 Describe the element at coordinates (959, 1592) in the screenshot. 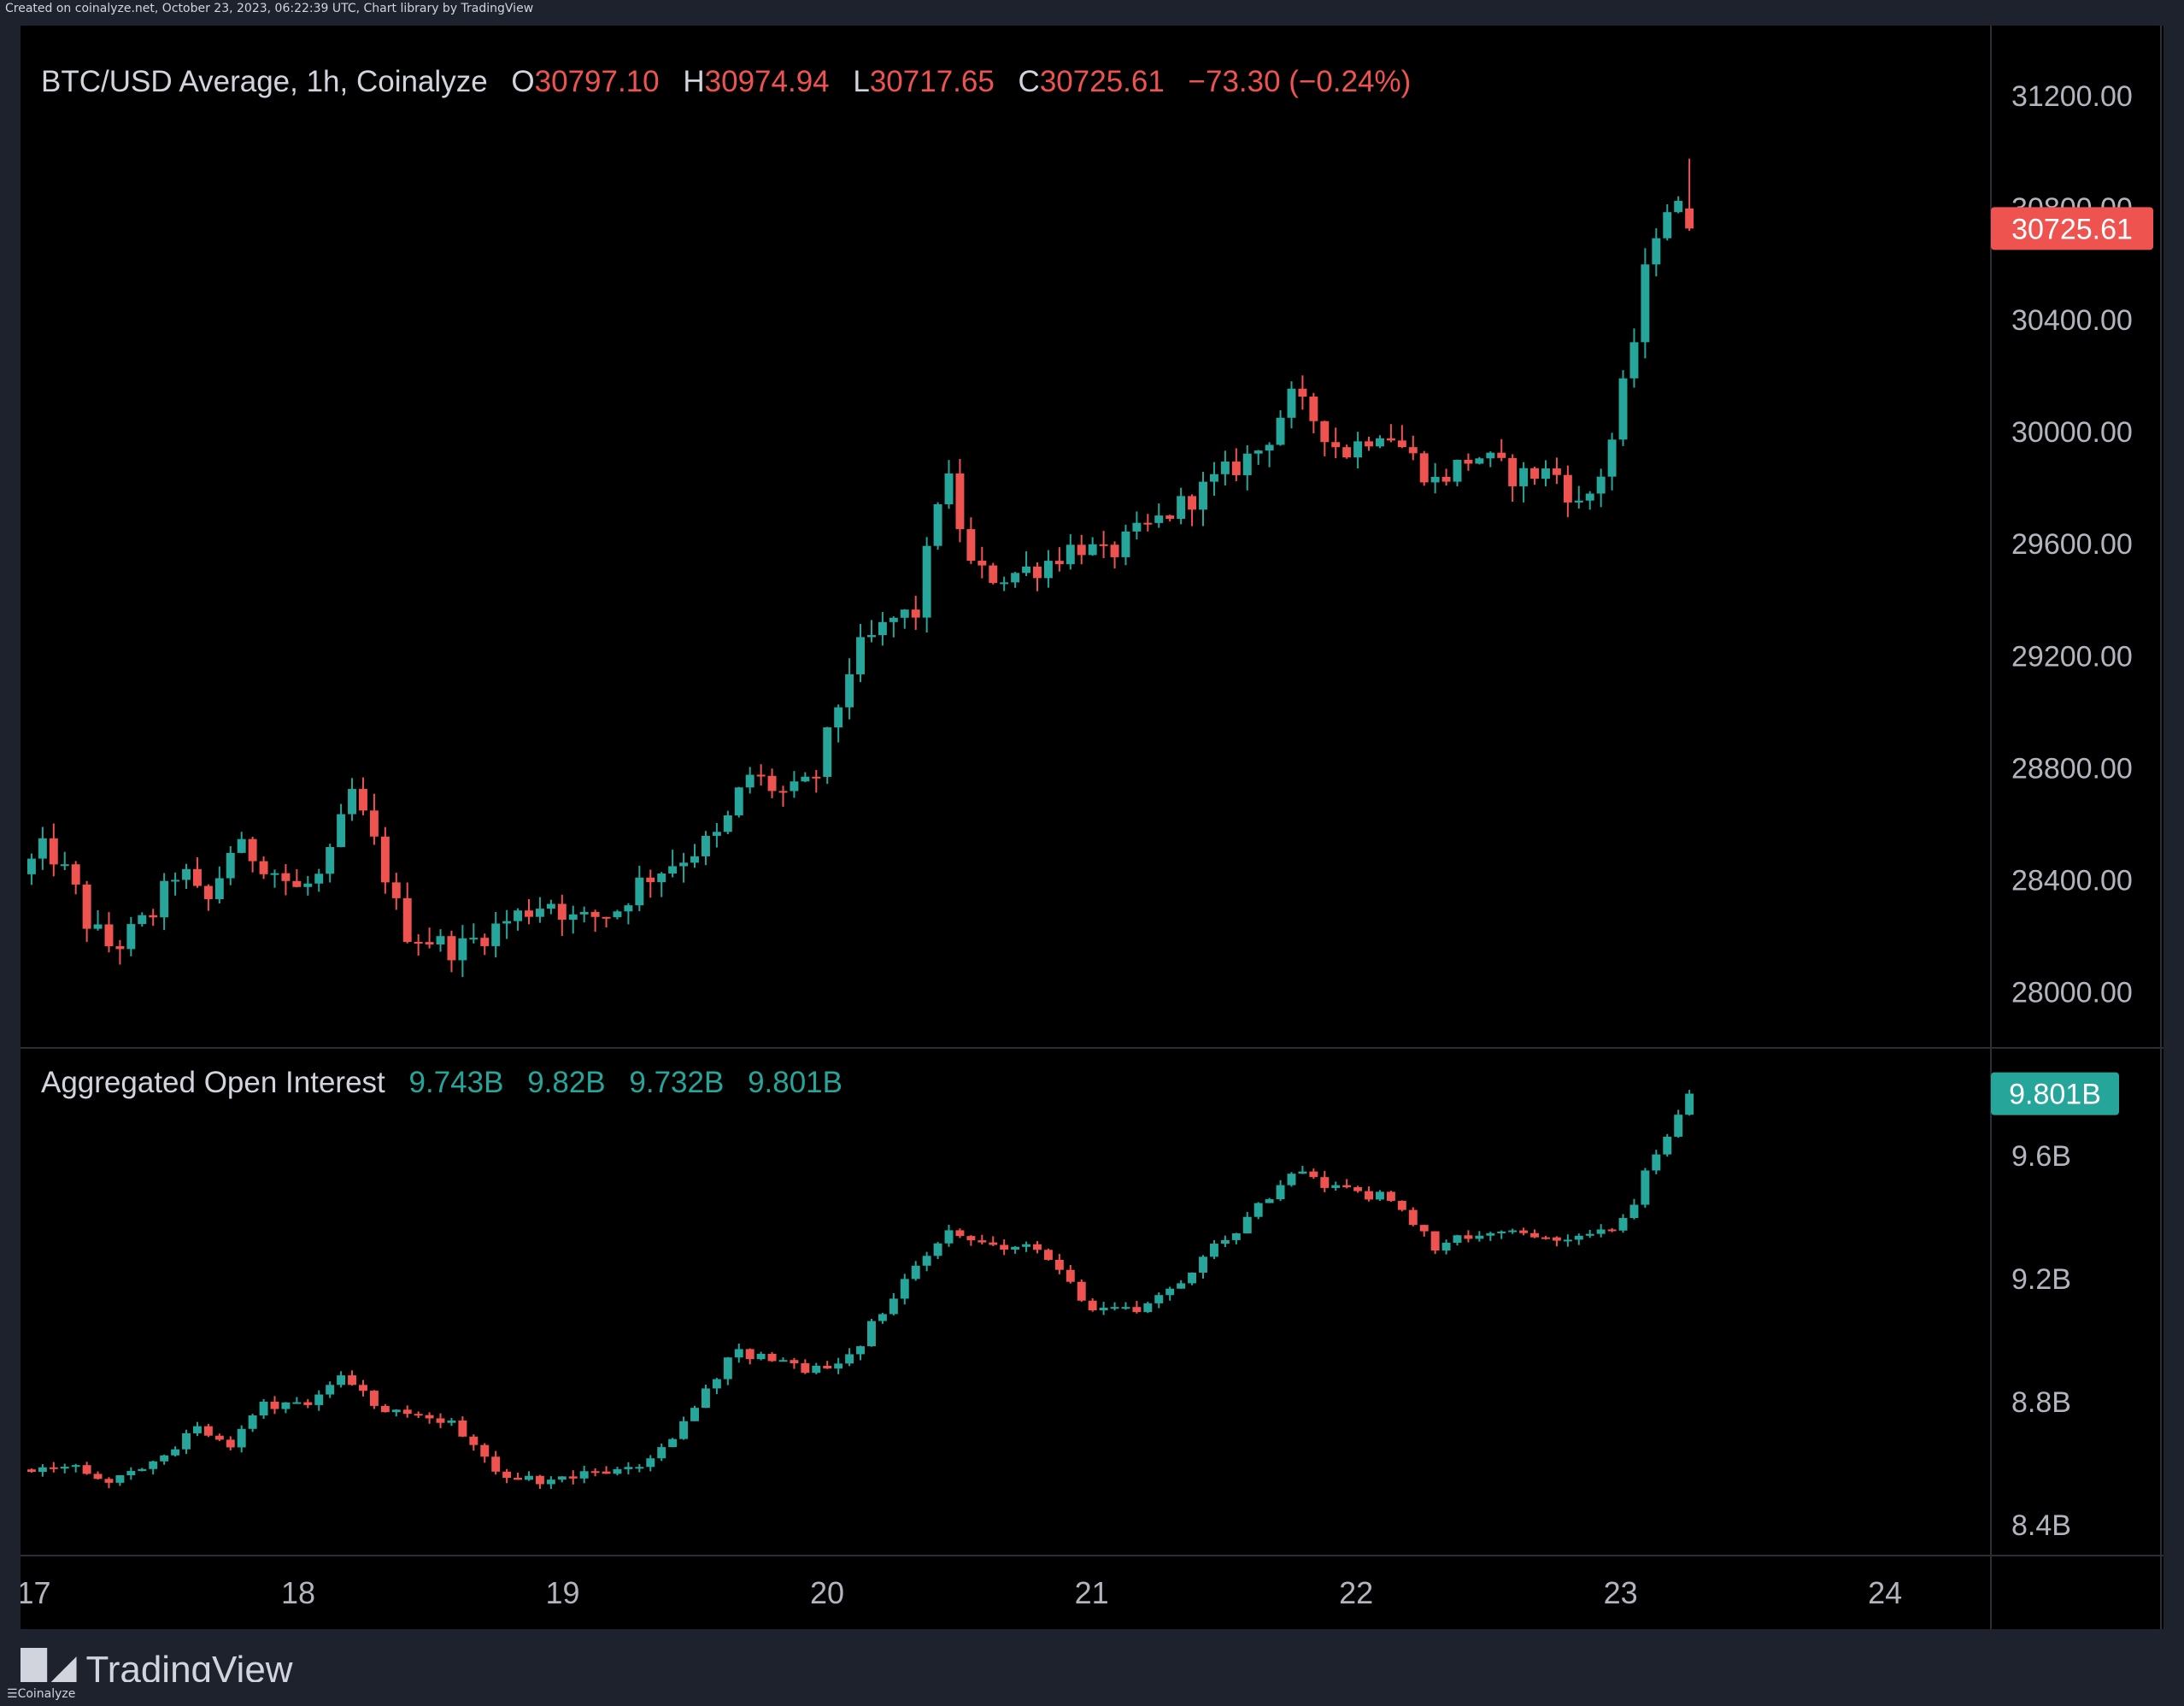

I see `time-axis: 17 18 19 20 21 22 23 24` at that location.